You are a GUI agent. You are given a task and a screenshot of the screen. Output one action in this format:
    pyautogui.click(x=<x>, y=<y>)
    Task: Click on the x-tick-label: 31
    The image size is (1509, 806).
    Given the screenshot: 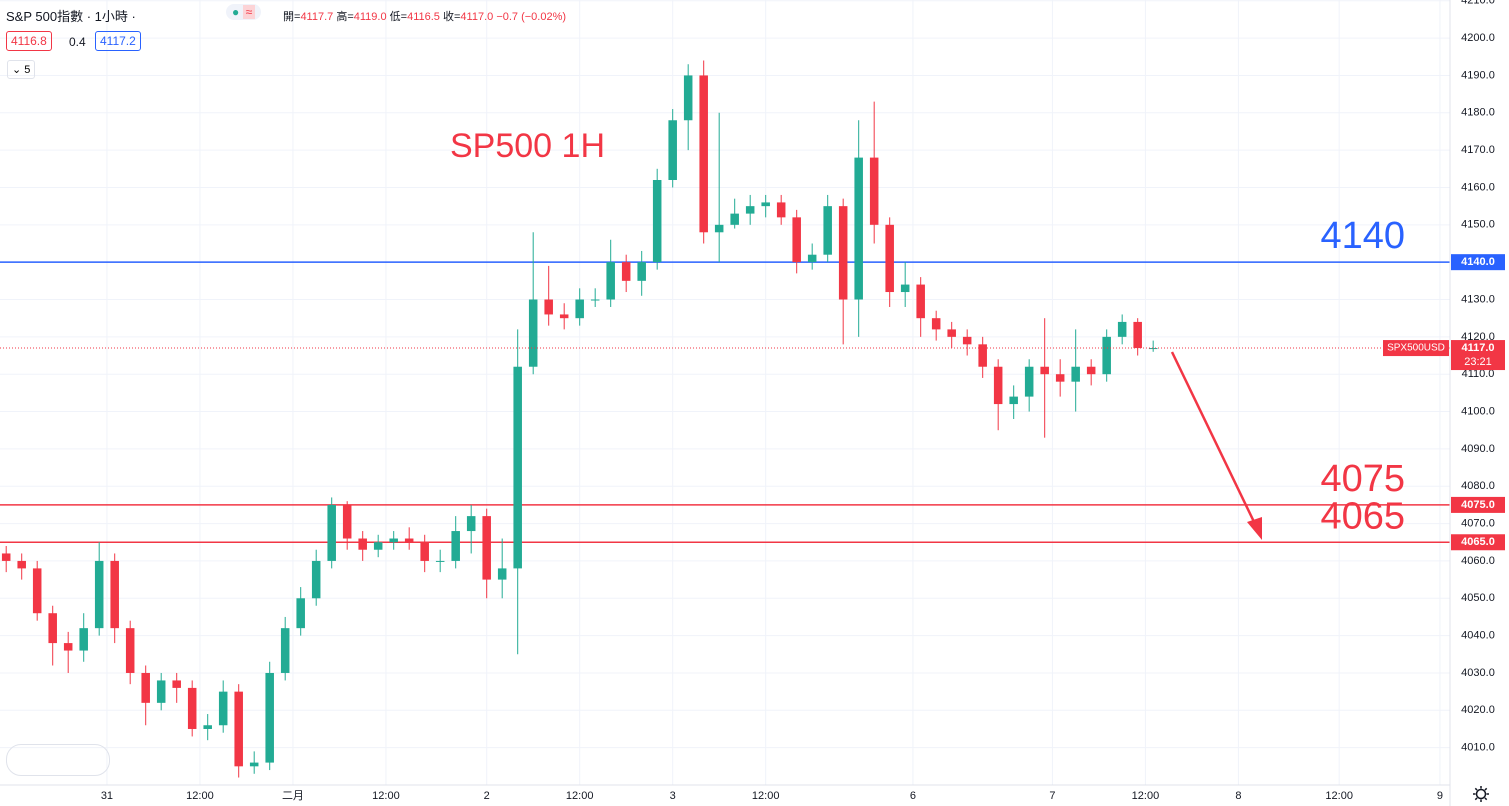 What is the action you would take?
    pyautogui.click(x=107, y=796)
    